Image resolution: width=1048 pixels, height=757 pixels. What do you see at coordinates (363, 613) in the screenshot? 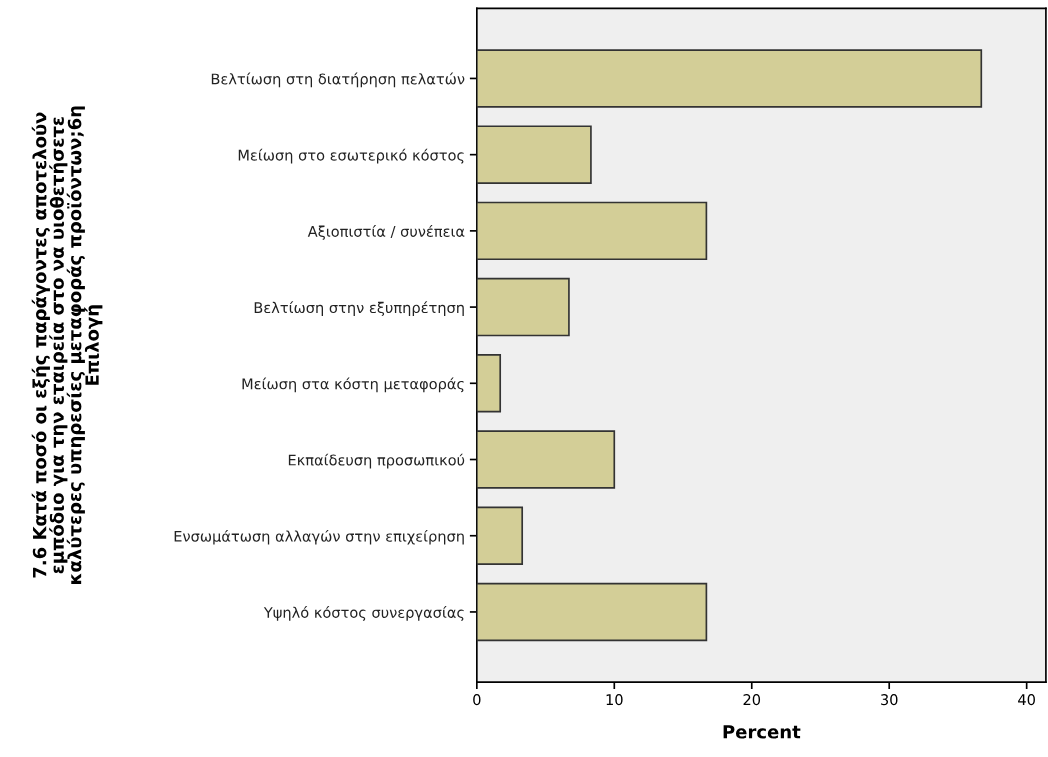
I see `y-tick-label: Υψηλό κόστος συνεργασίας` at bounding box center [363, 613].